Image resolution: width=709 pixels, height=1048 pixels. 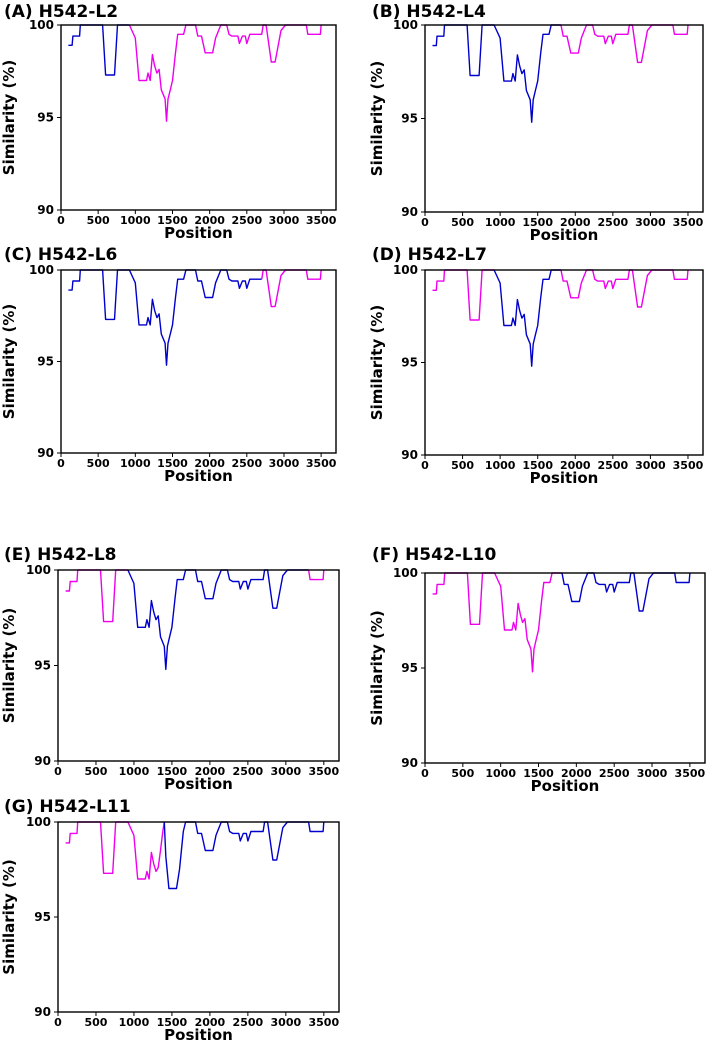 What do you see at coordinates (67, 807) in the screenshot?
I see `chart-title: (G) H542-L11` at bounding box center [67, 807].